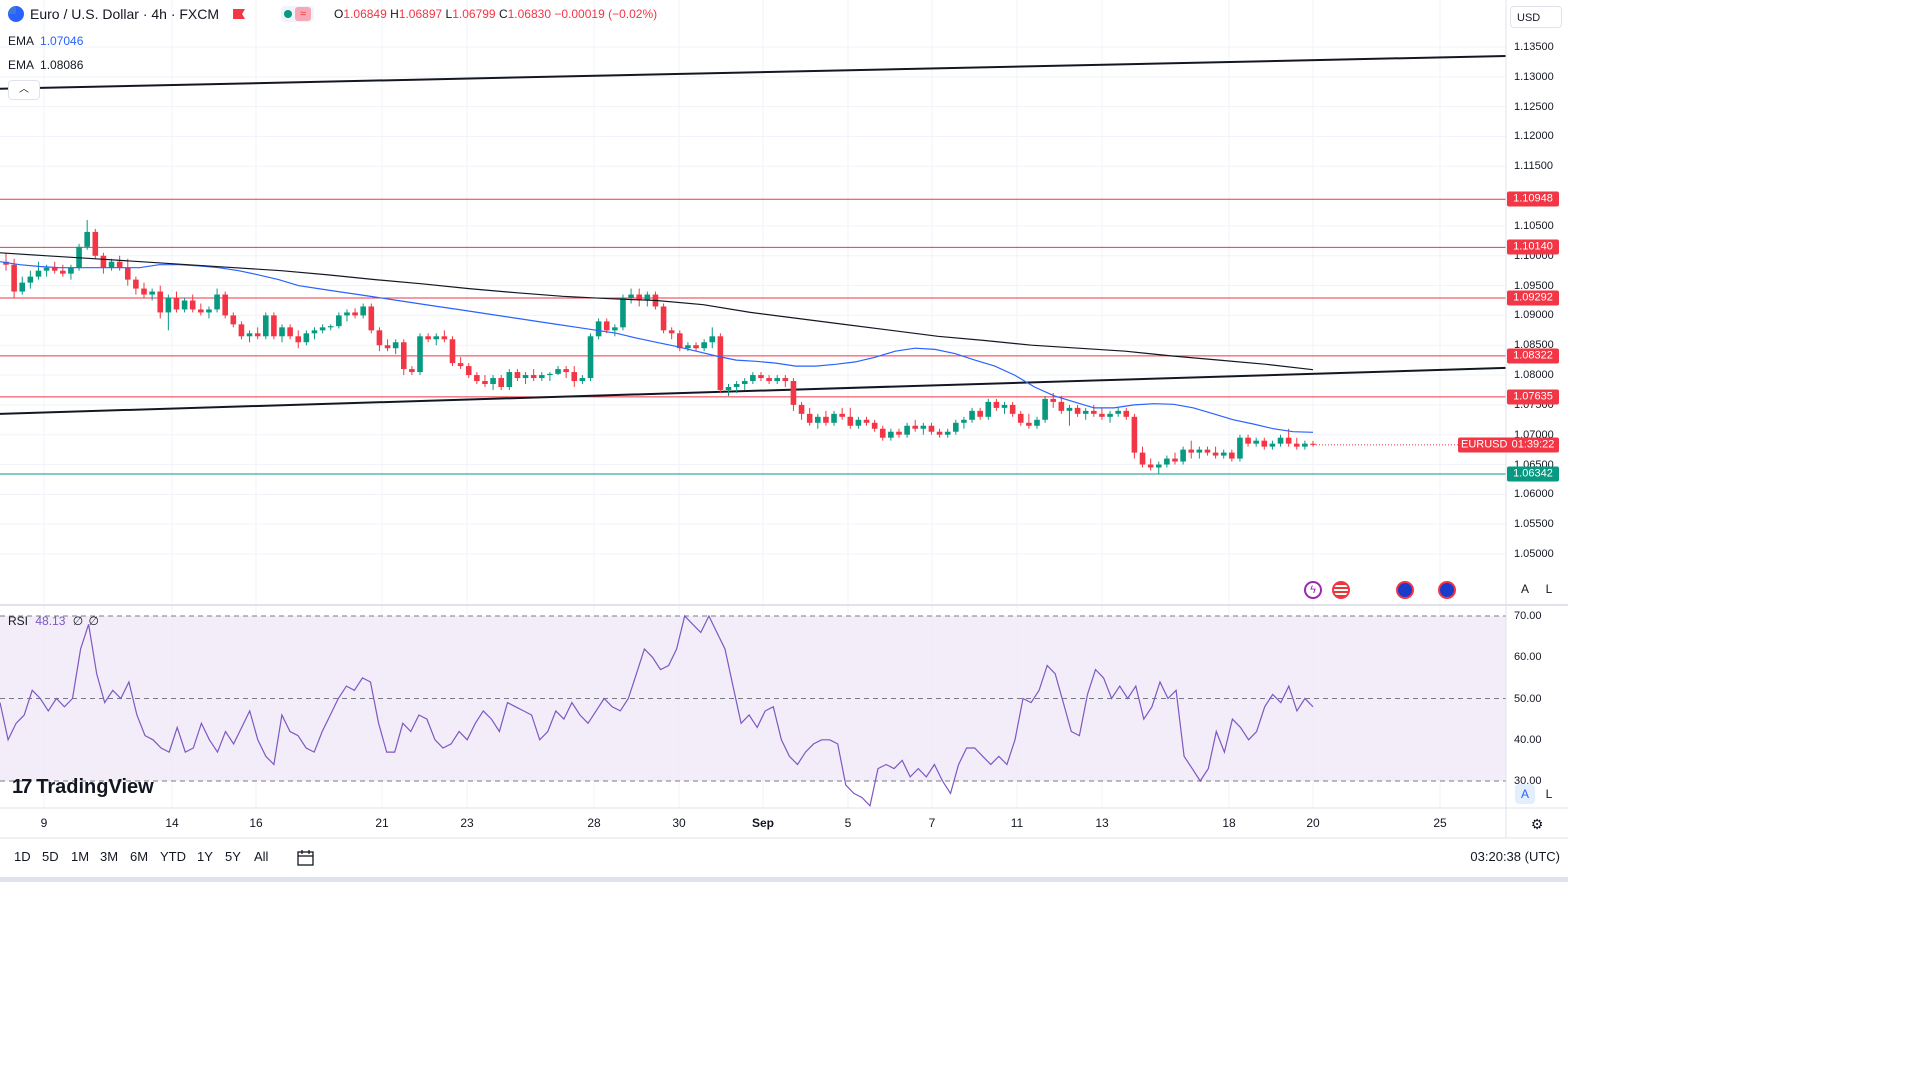 The width and height of the screenshot is (1920, 1080). Describe the element at coordinates (46, 65) in the screenshot. I see `ema-legend-2: EMA 1.08086` at that location.